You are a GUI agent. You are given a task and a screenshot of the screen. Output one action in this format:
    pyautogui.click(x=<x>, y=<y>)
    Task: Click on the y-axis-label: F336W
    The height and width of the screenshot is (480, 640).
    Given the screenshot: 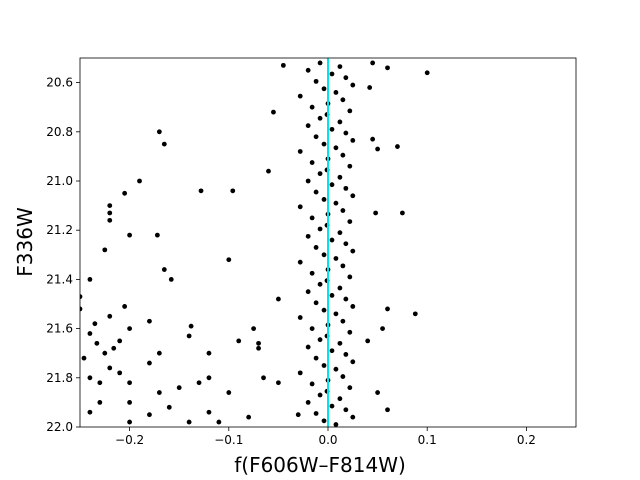 What is the action you would take?
    pyautogui.click(x=25, y=242)
    